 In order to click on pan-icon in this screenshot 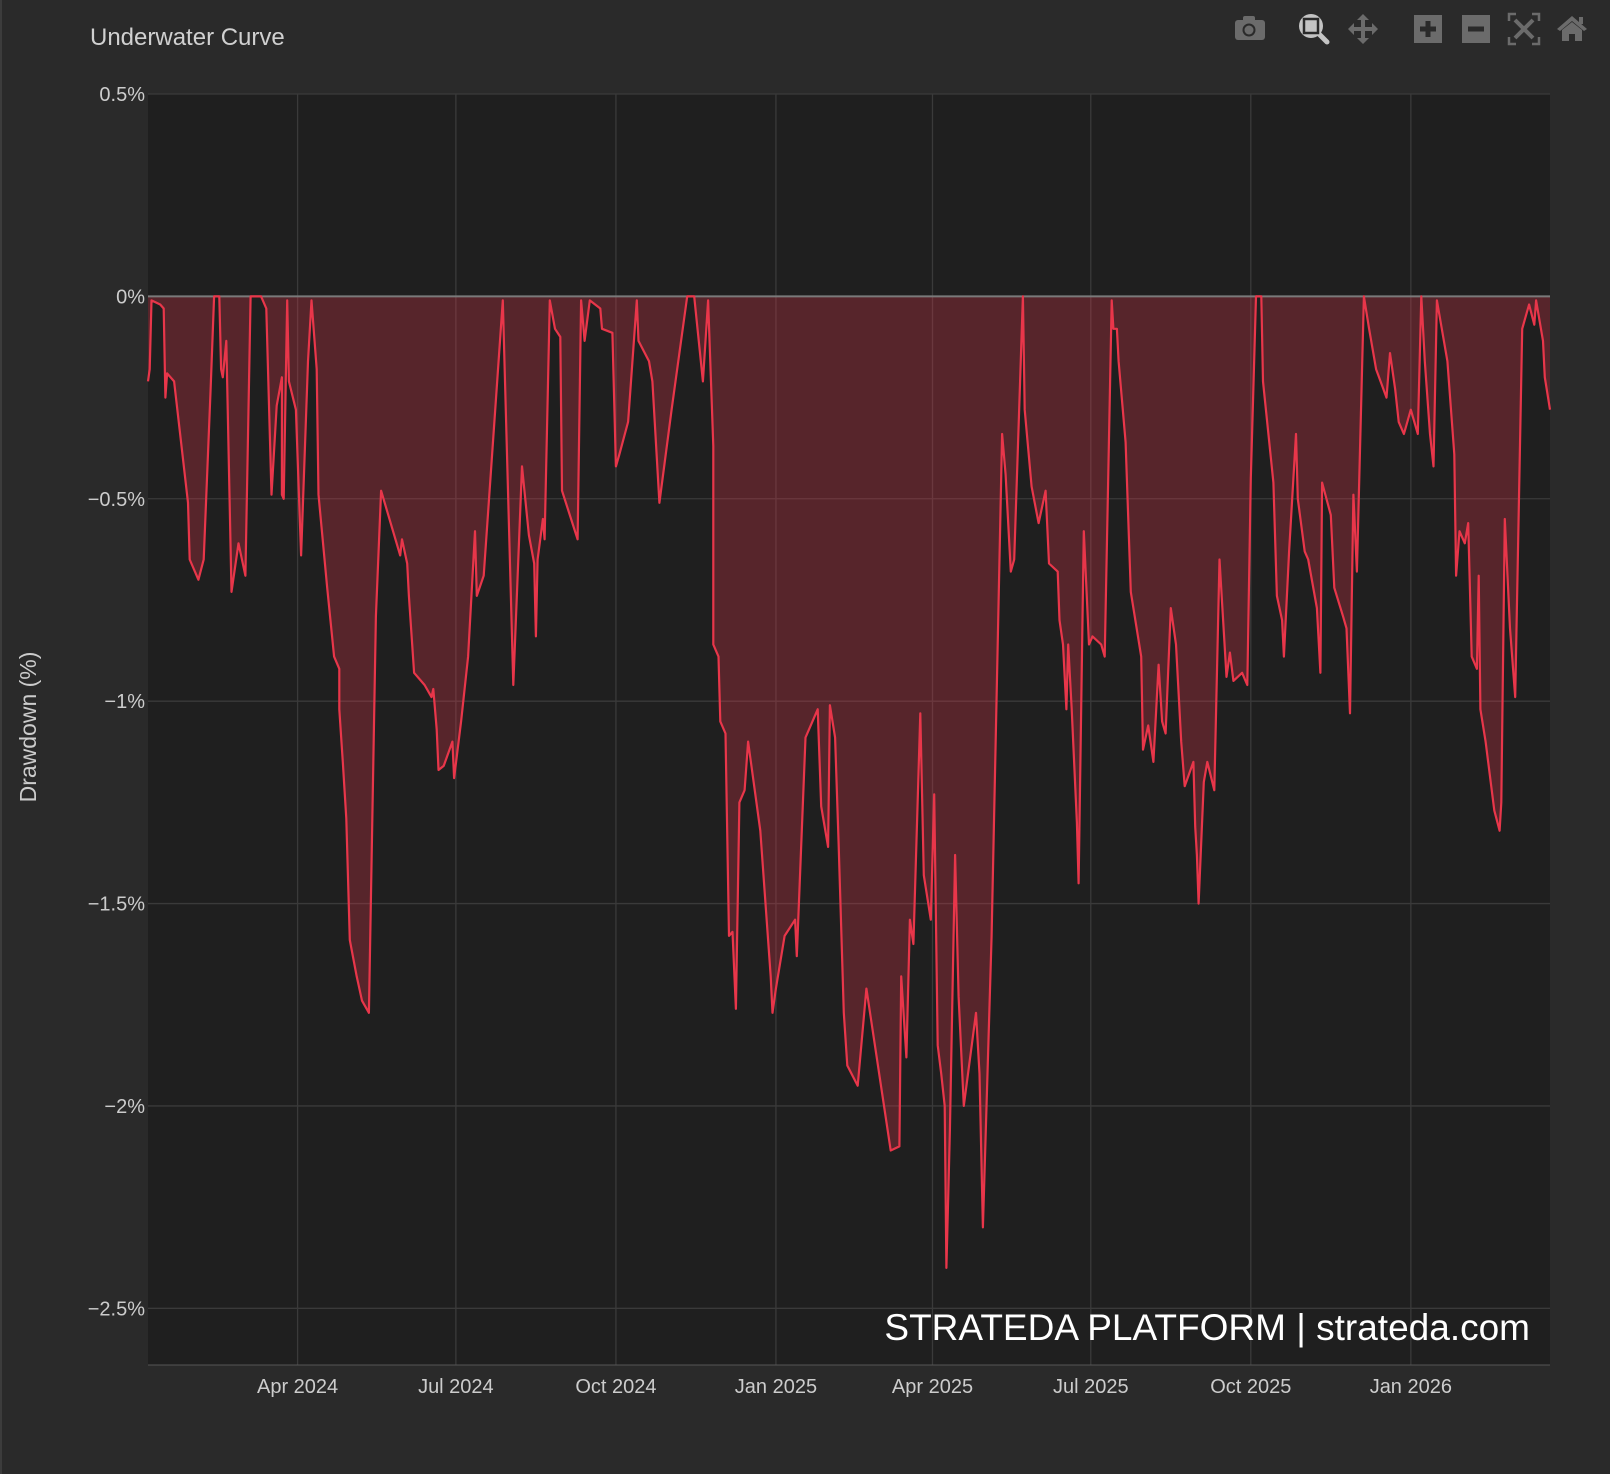, I will do `click(1364, 29)`.